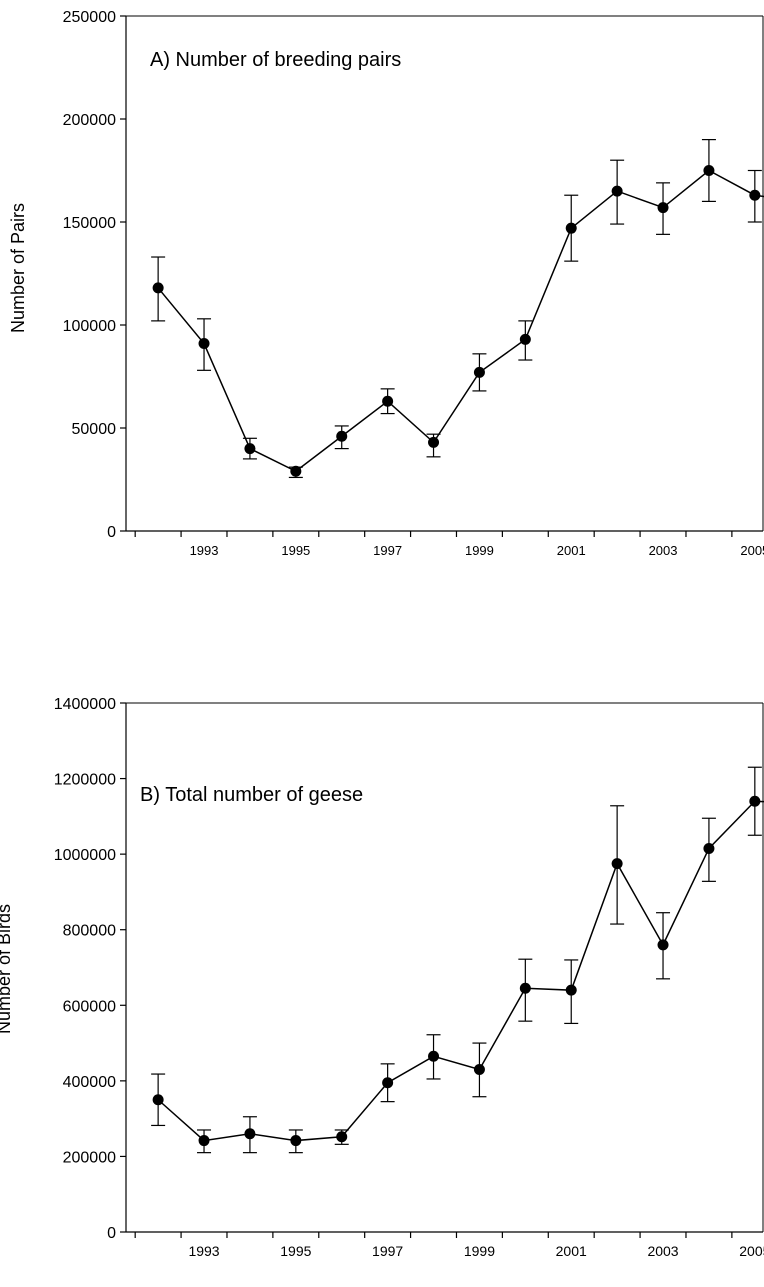 This screenshot has height=1287, width=764. I want to click on y-tick-label: 150000, so click(89, 223).